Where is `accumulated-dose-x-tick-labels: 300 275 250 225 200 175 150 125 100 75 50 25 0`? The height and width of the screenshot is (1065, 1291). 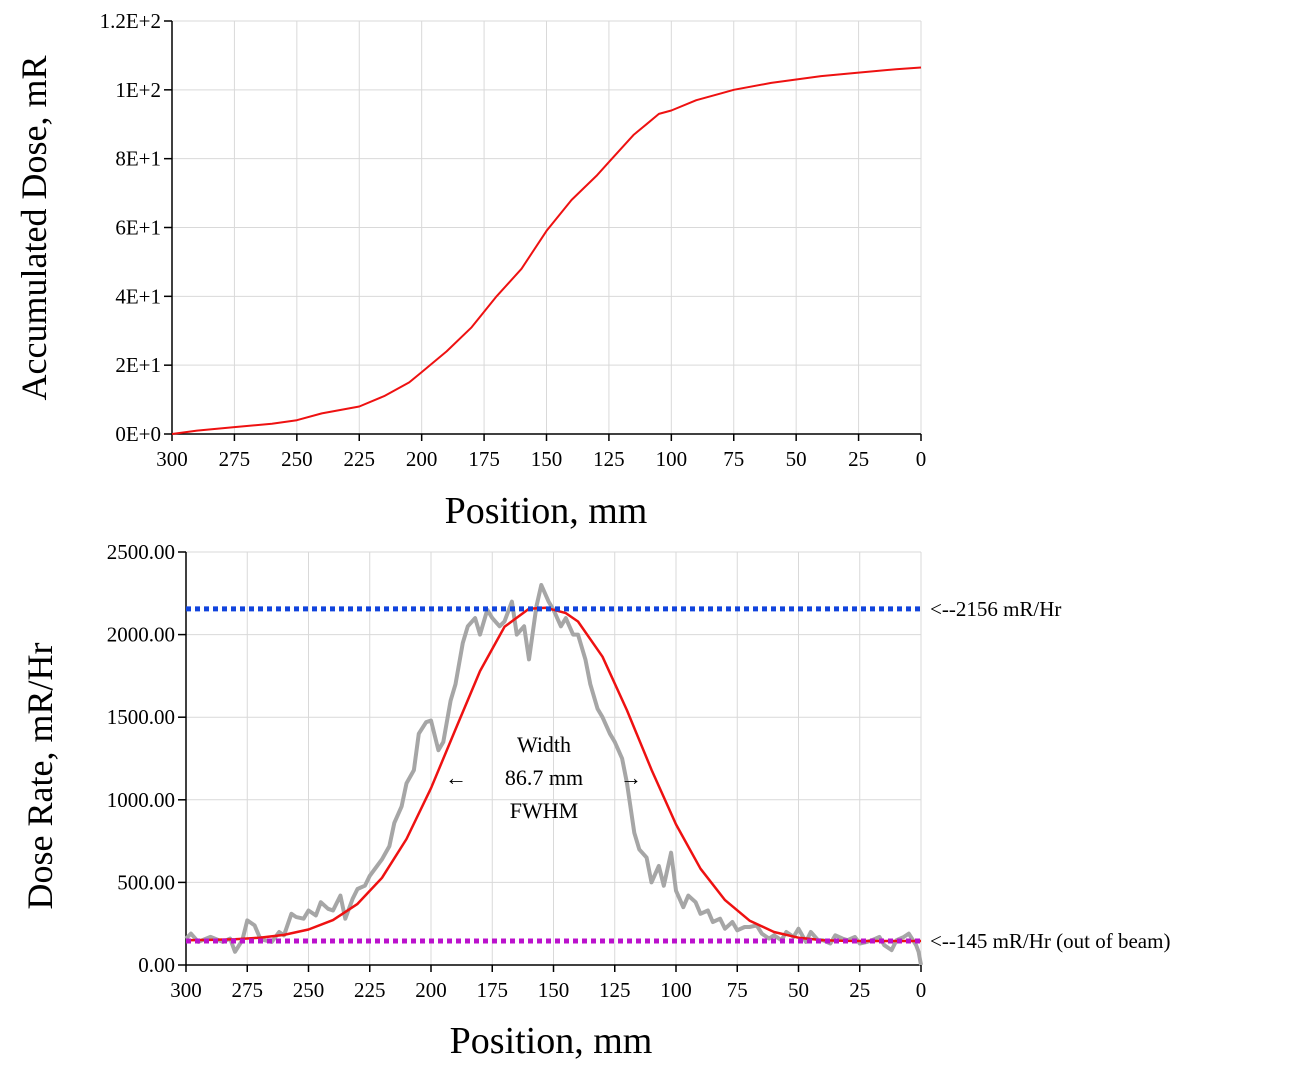
accumulated-dose-x-tick-labels: 300 275 250 225 200 175 150 125 100 75 50 25 0 is located at coordinates (541, 459).